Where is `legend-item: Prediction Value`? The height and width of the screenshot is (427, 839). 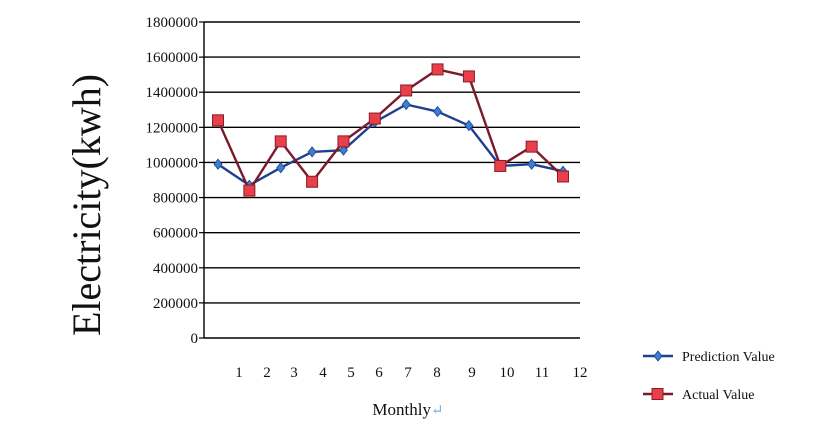 legend-item: Prediction Value is located at coordinates (709, 357).